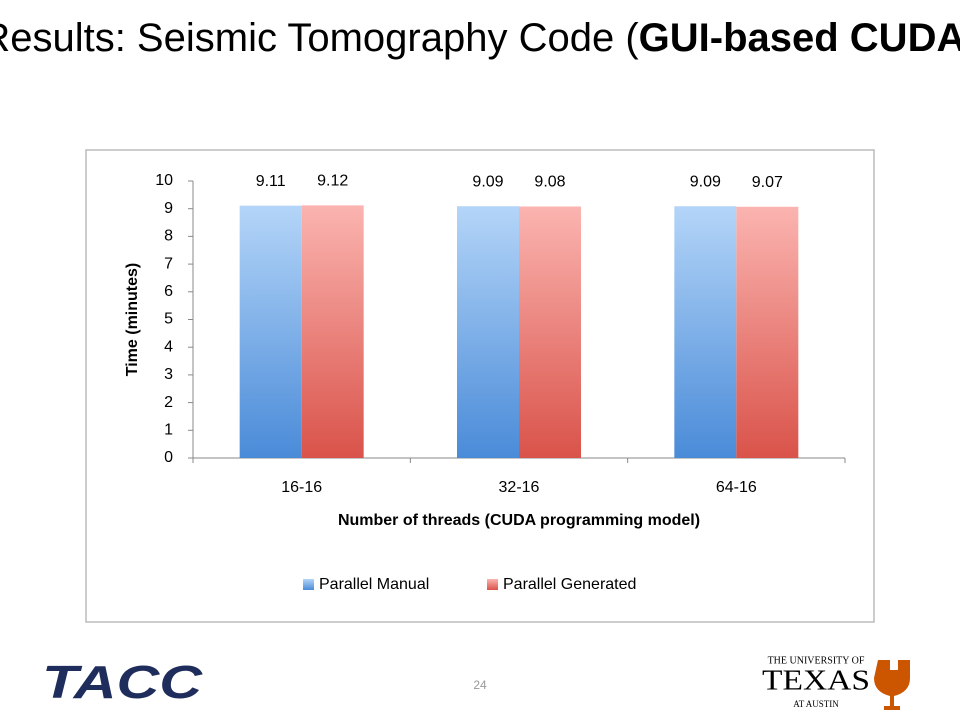  What do you see at coordinates (374, 584) in the screenshot?
I see `legend-label: Parallel Manual` at bounding box center [374, 584].